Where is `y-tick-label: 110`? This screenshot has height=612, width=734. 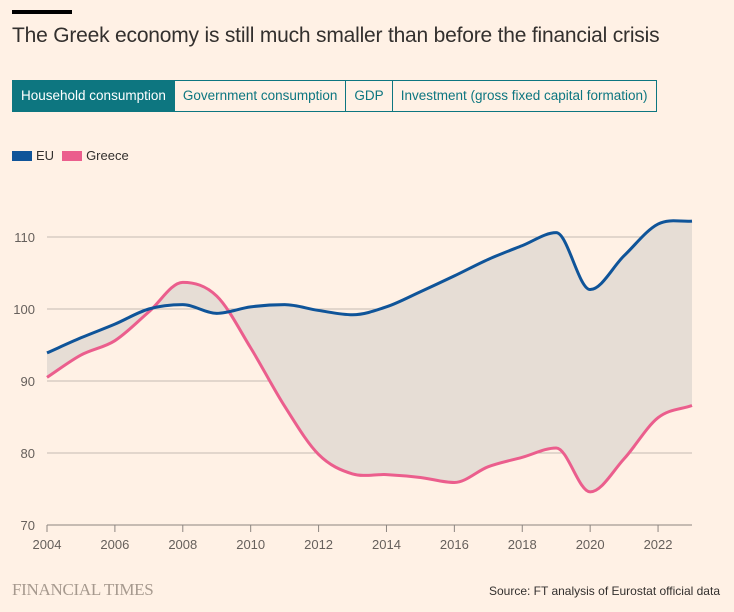
y-tick-label: 110 is located at coordinates (24, 237).